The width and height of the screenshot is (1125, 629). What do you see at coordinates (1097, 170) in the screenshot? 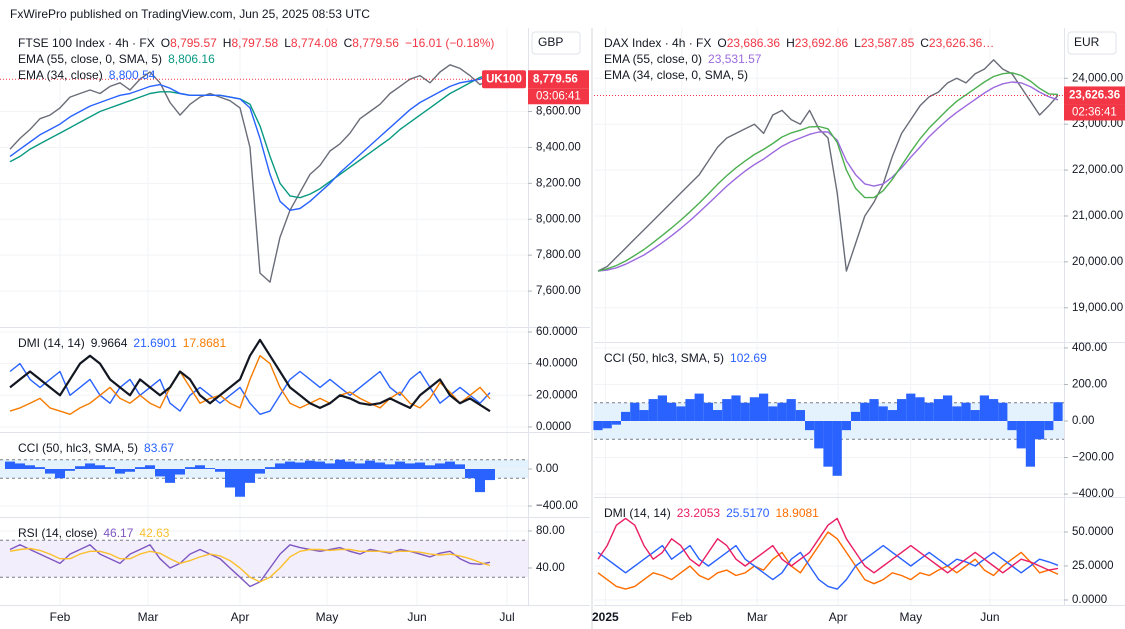
I see `y-tick-label: 22,000.00` at bounding box center [1097, 170].